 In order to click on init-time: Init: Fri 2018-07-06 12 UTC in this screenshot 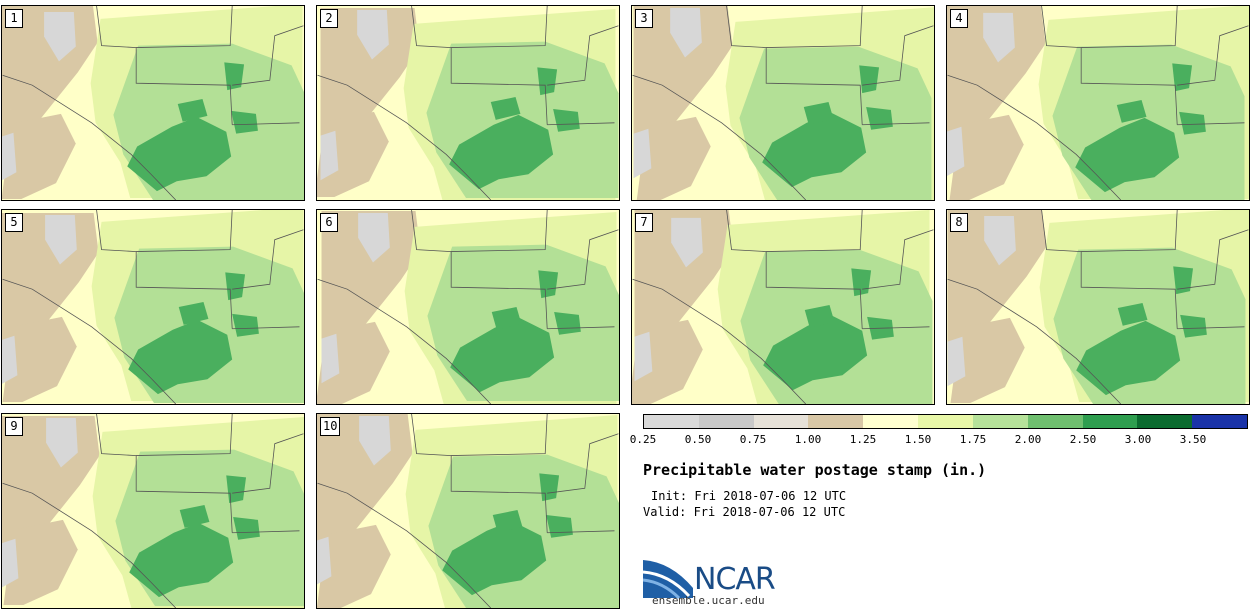, I will do `click(749, 496)`.